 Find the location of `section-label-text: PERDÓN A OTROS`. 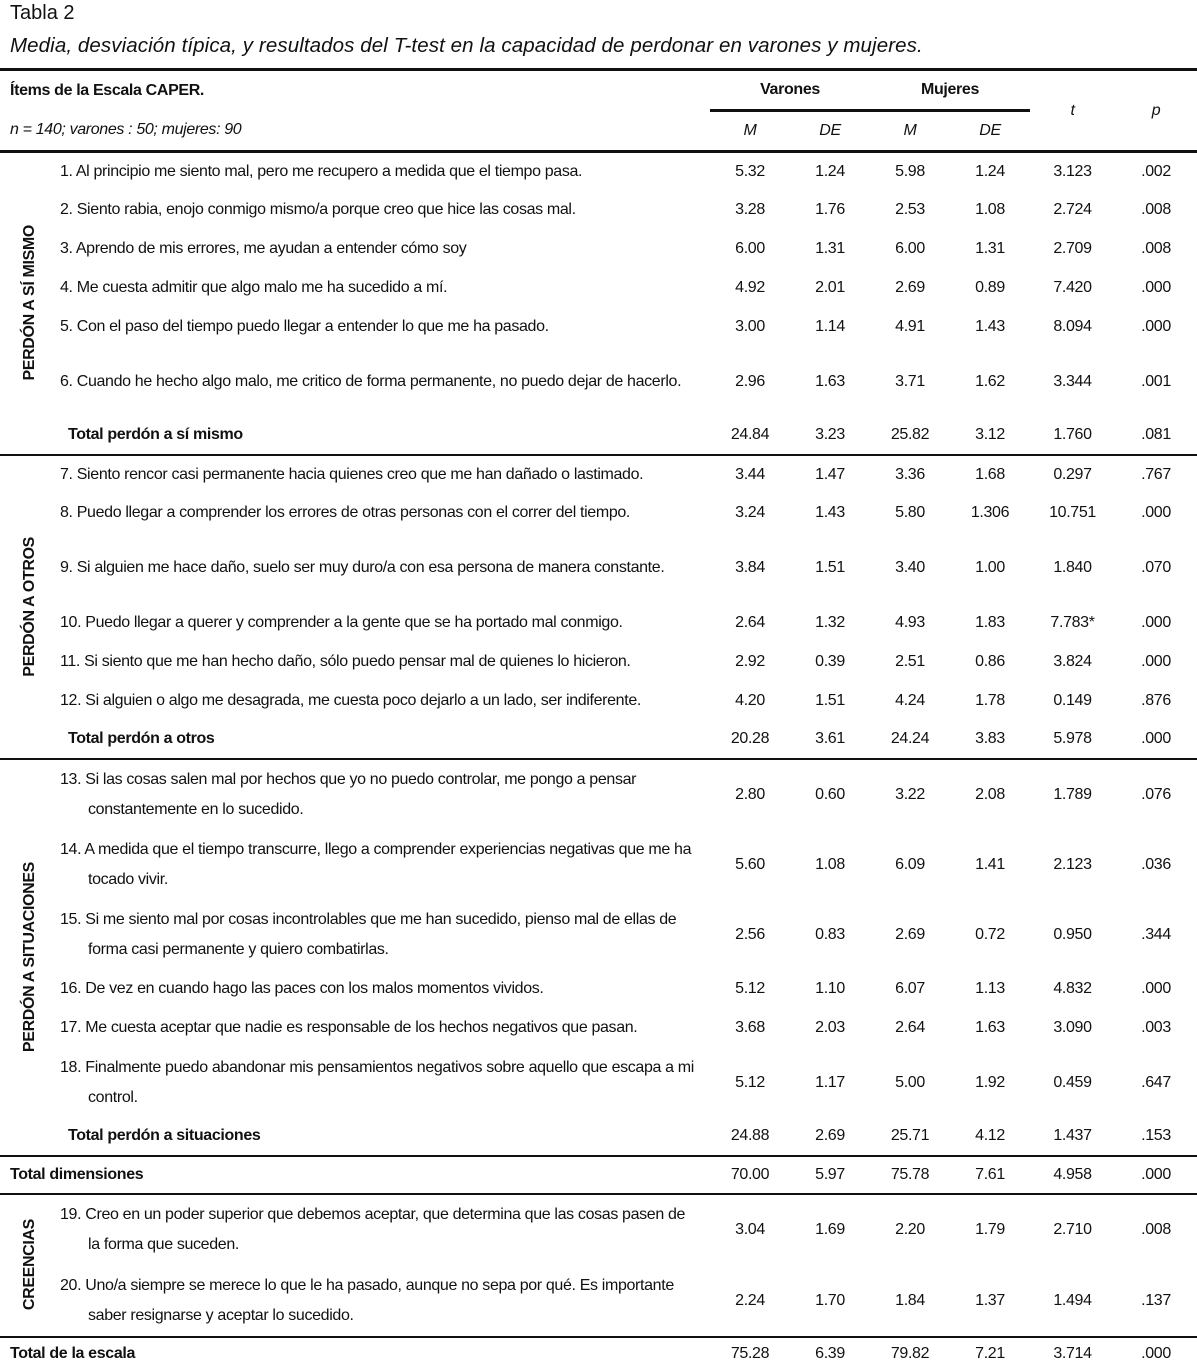

section-label-text: PERDÓN A OTROS is located at coordinates (29, 606).